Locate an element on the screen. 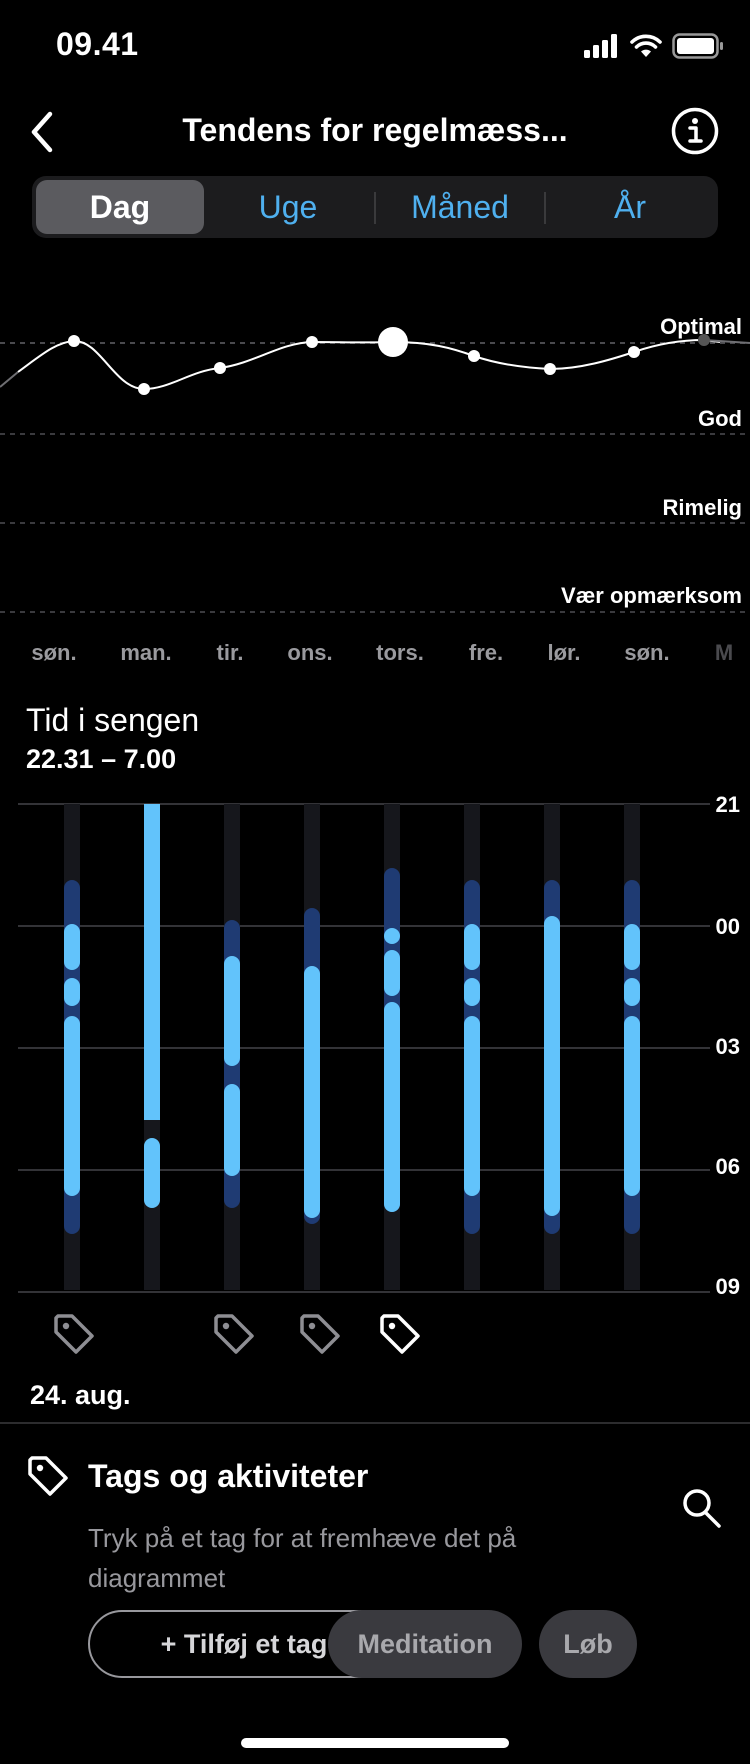 This screenshot has width=750, height=1764. info-button is located at coordinates (695, 131).